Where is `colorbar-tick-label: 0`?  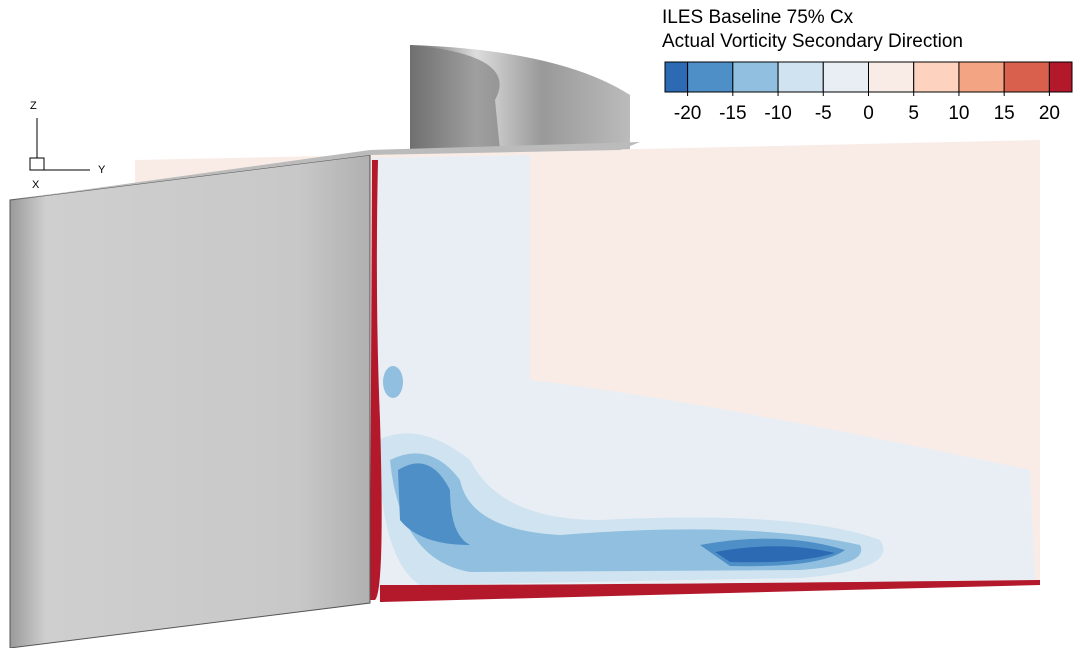
colorbar-tick-label: 0 is located at coordinates (868, 113).